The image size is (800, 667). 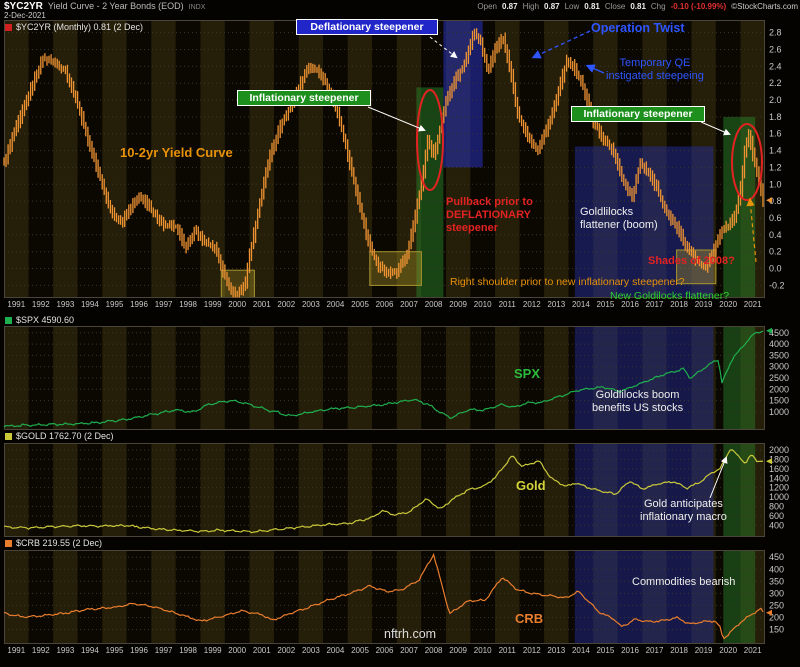 I want to click on x-tick-label: 2014, so click(x=580, y=650).